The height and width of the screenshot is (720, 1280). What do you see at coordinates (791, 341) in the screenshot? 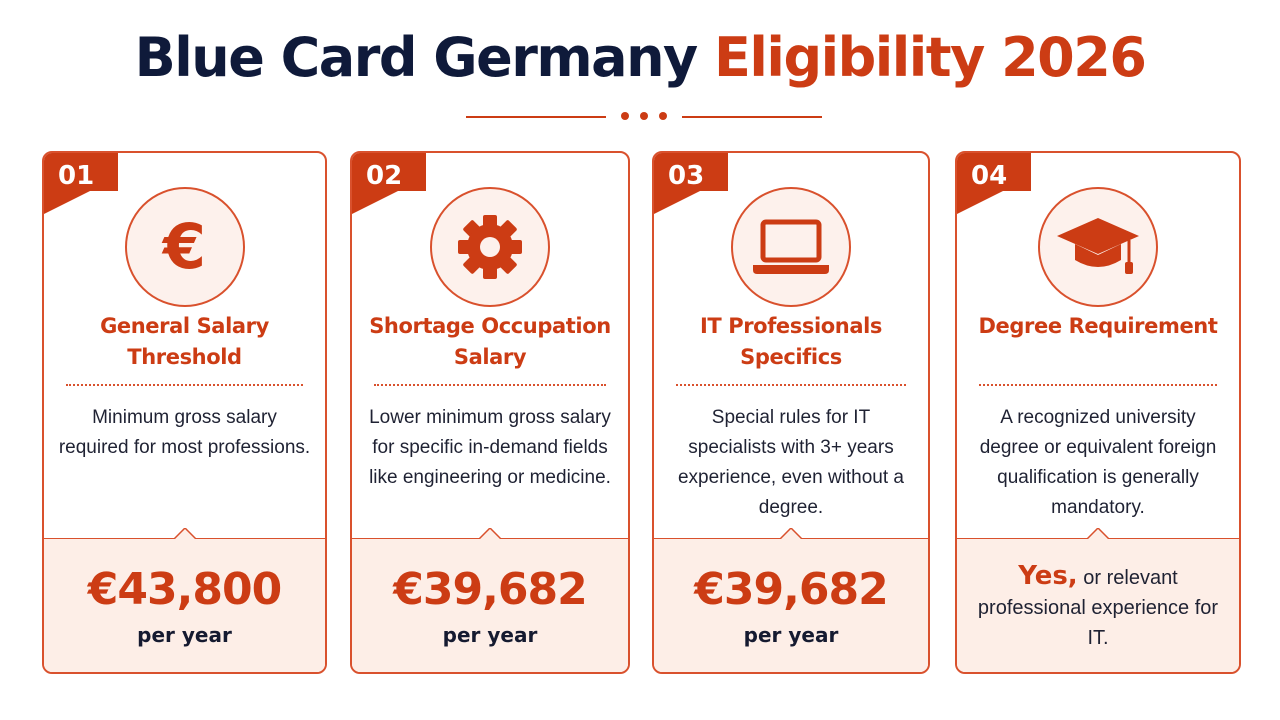
I see `card-title: IT Professionals Specifics` at bounding box center [791, 341].